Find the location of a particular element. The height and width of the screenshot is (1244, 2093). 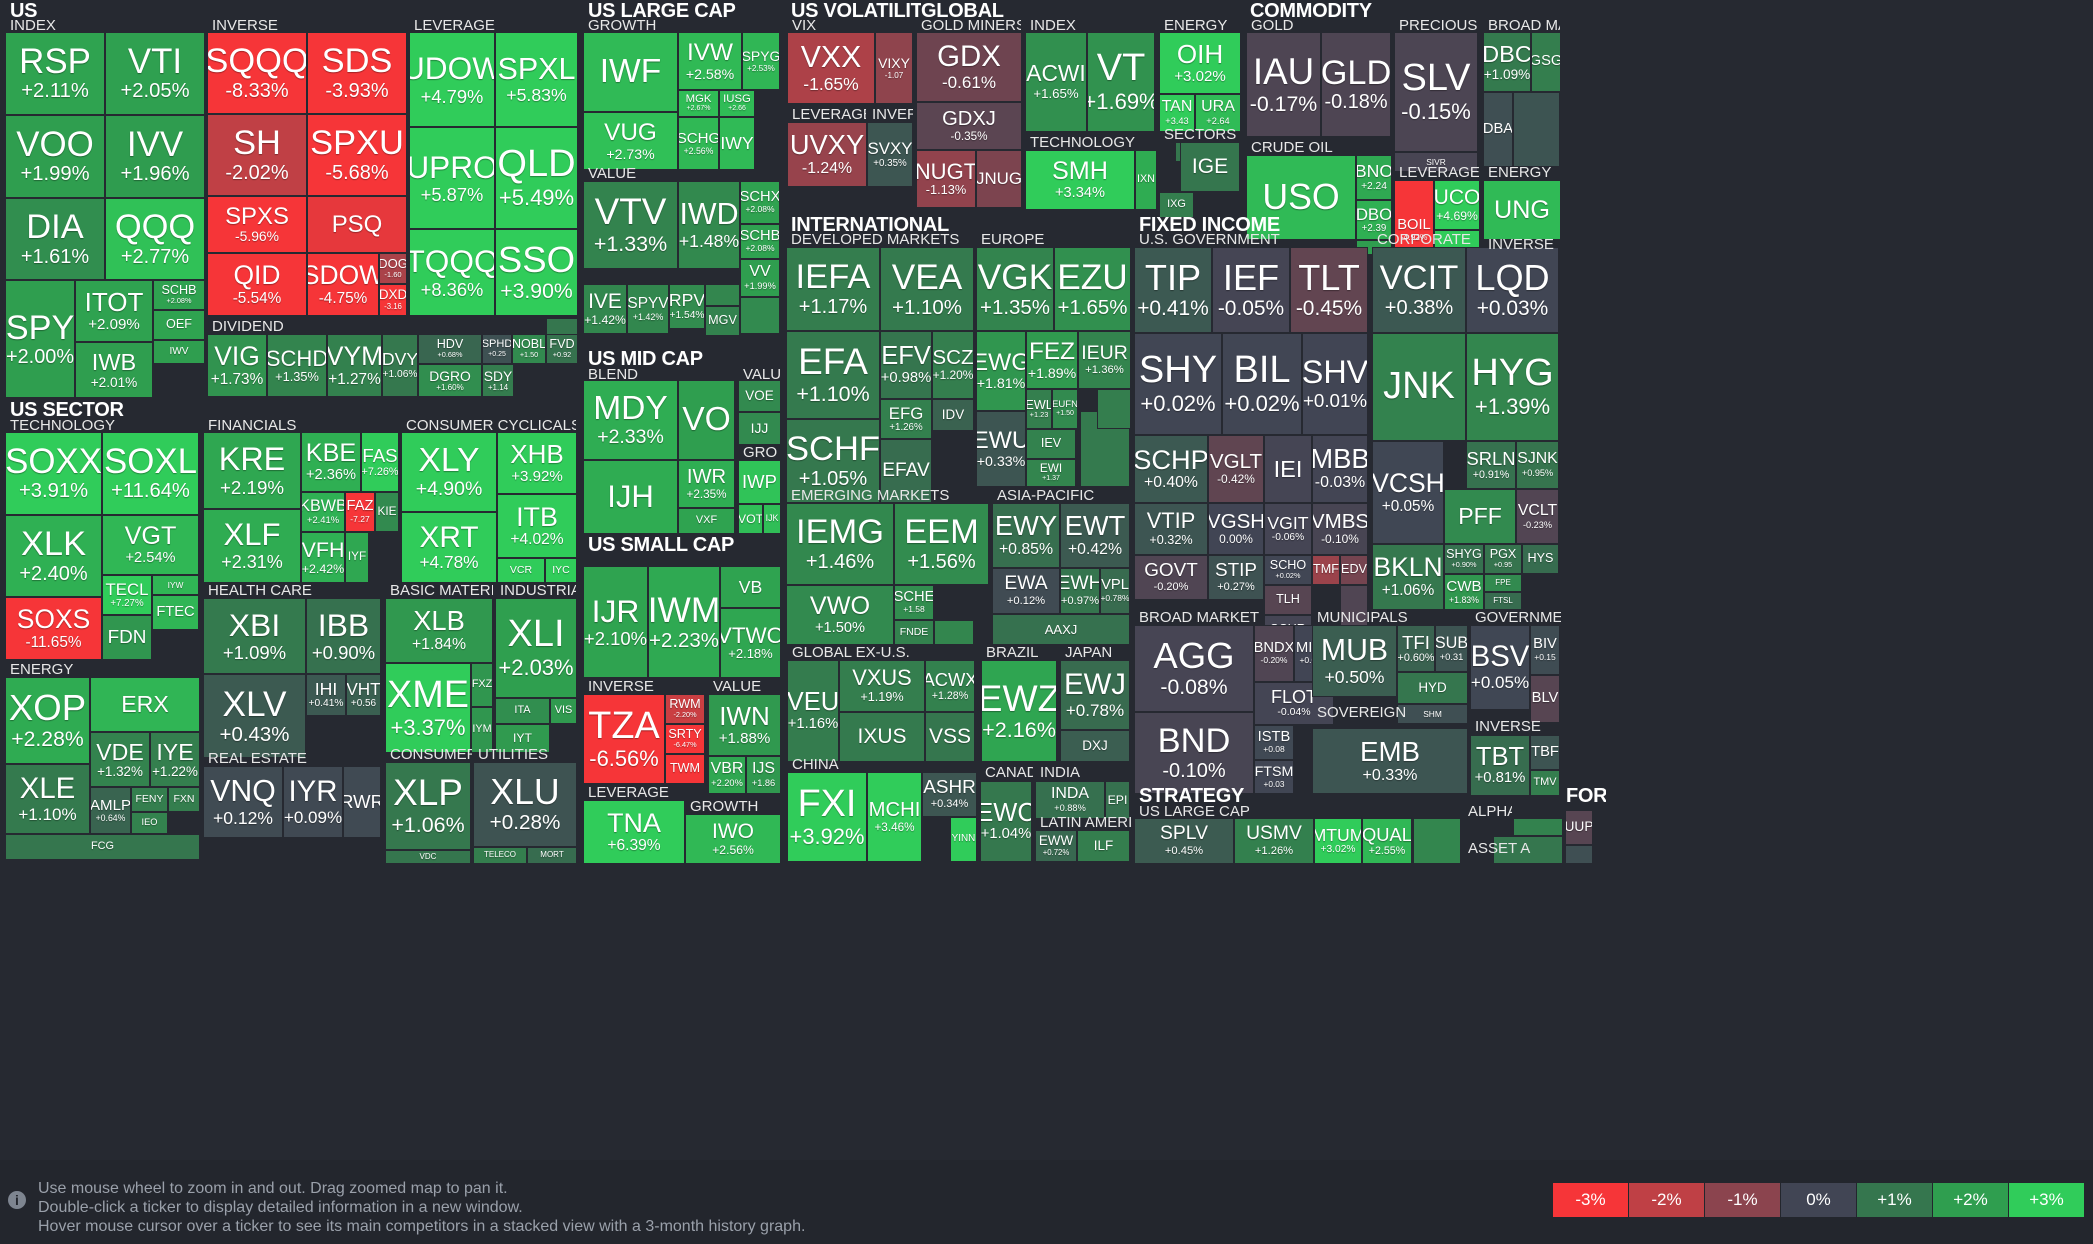

tile-xle: XLE +1.10% is located at coordinates (47, 799).